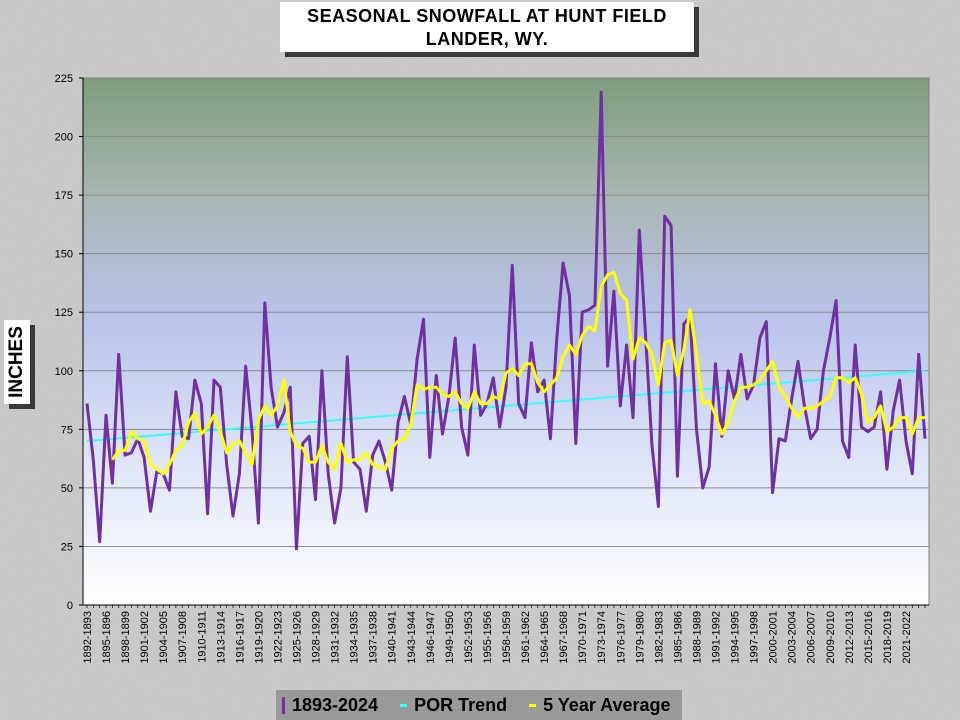  What do you see at coordinates (607, 704) in the screenshot?
I see `legend-label-average: 5 Year Average` at bounding box center [607, 704].